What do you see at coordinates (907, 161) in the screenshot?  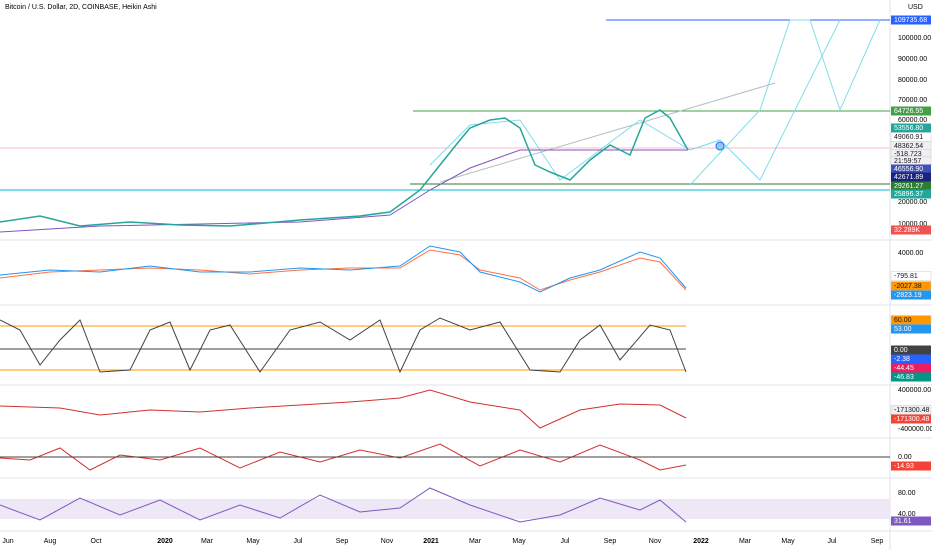 I see `price-tag-label: 21:59:57` at bounding box center [907, 161].